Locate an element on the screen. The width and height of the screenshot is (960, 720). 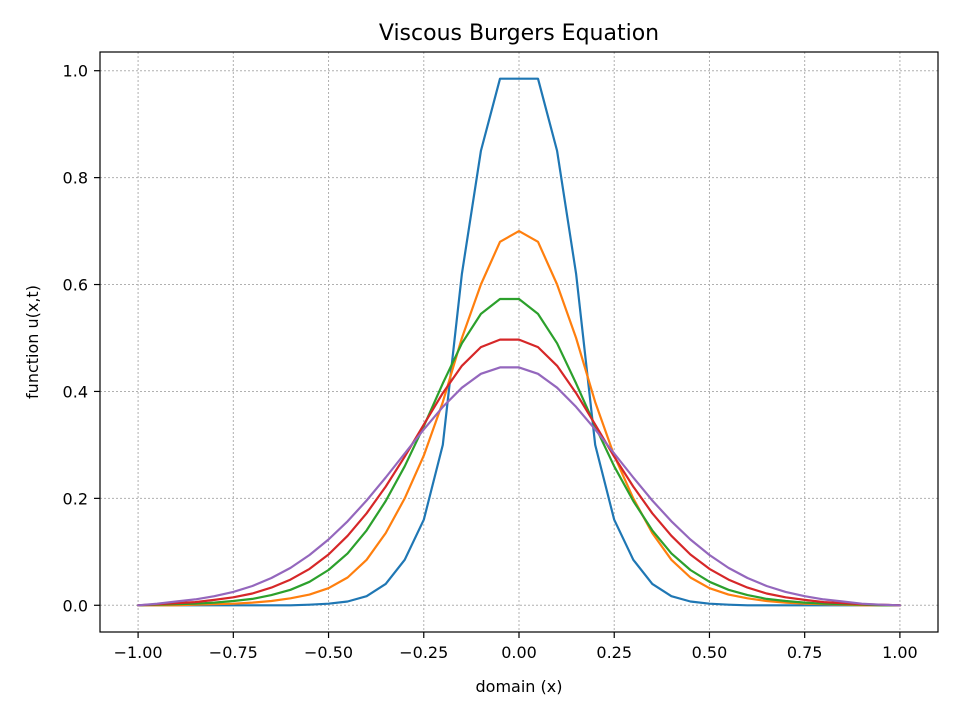
x-tick-label: 0.00 is located at coordinates (519, 652).